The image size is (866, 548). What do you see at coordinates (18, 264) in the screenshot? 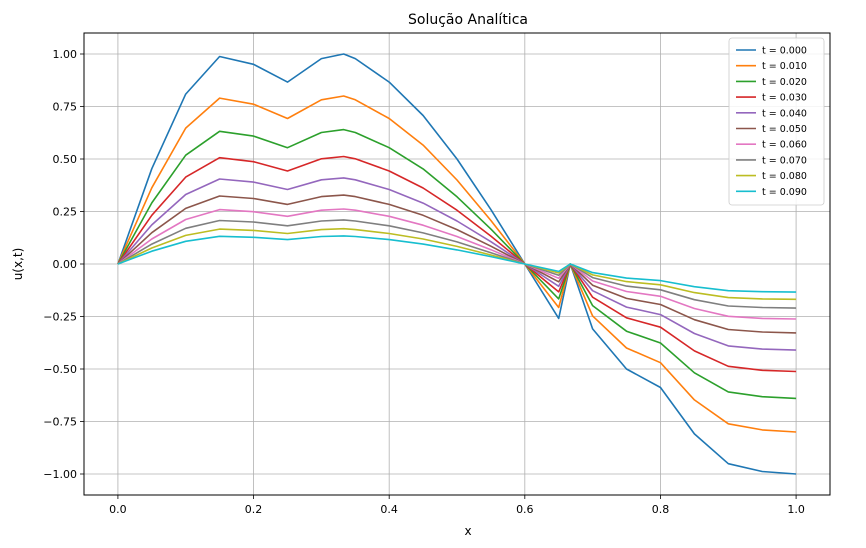
I see `y-axis-label: u(x,t)` at bounding box center [18, 264].